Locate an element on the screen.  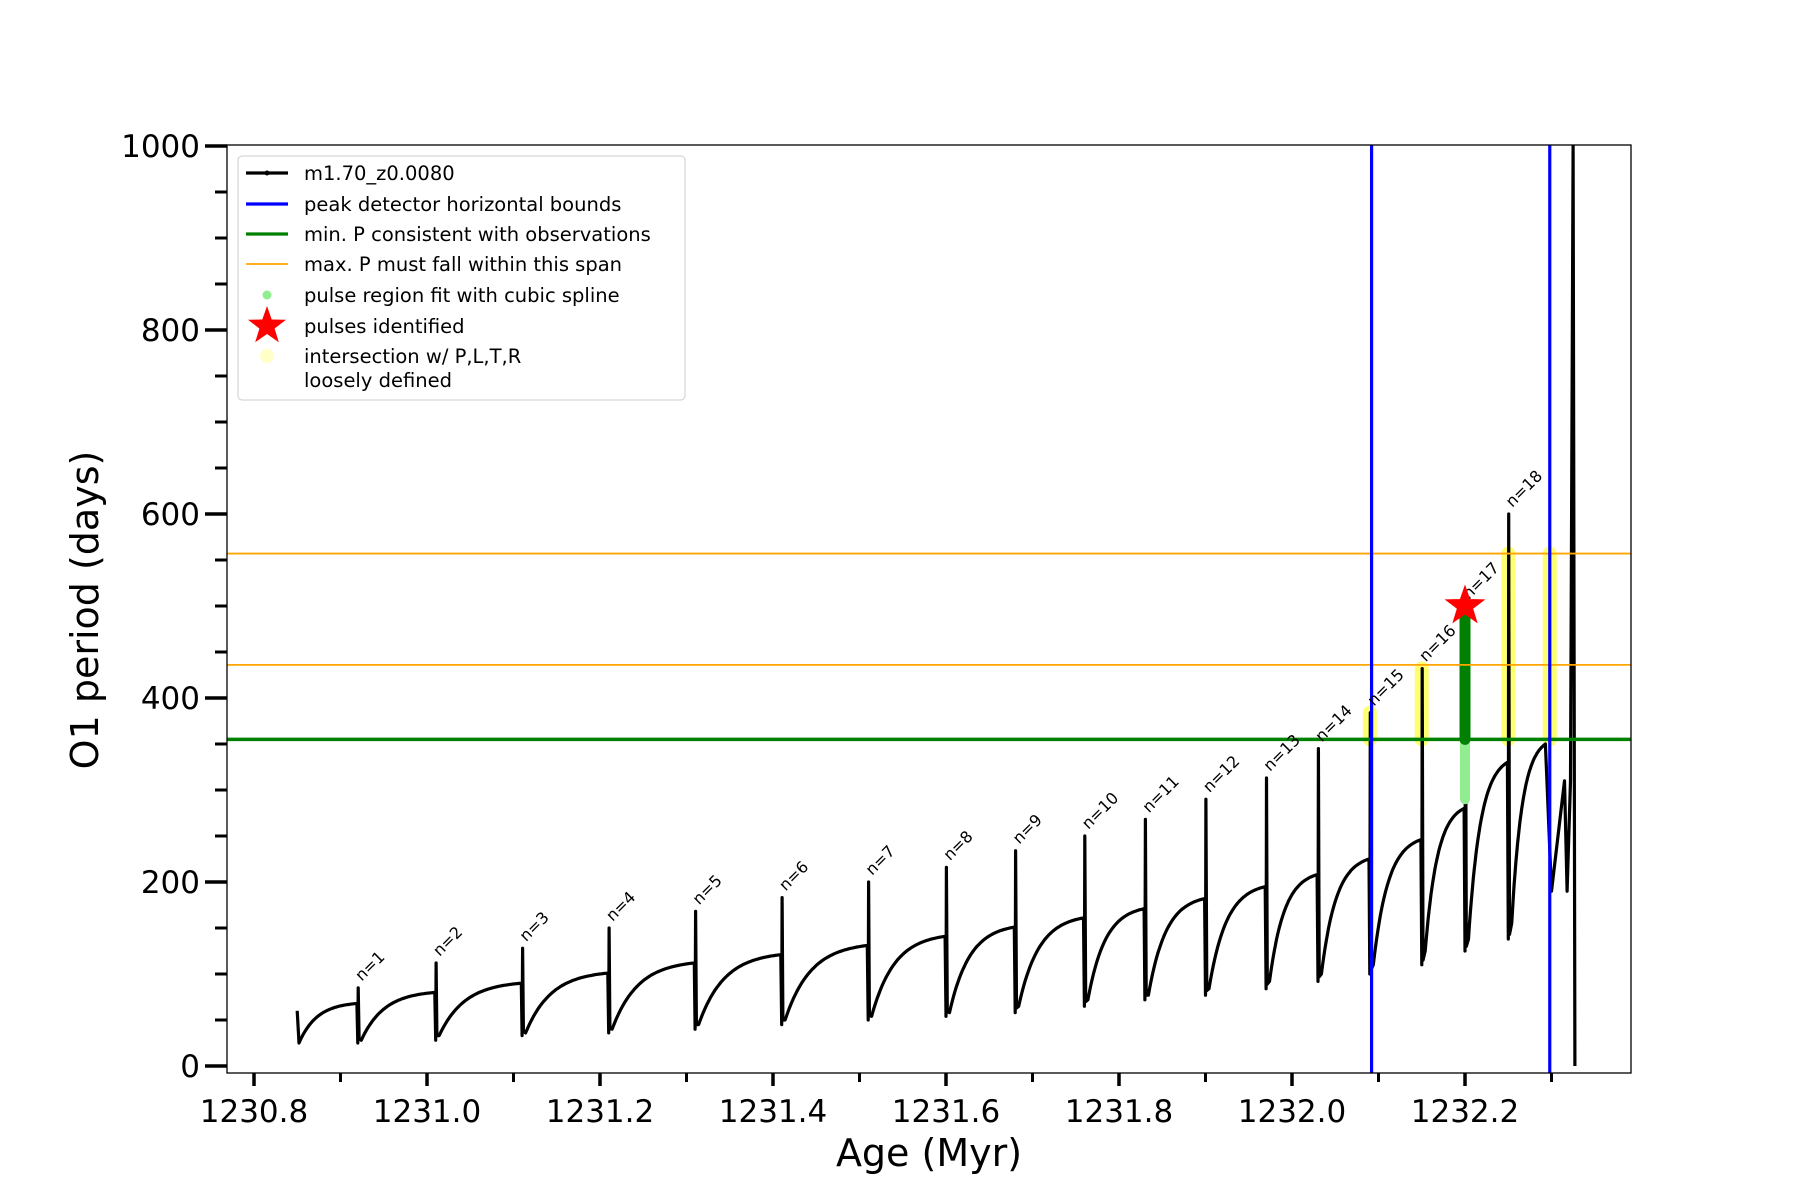
legend-label-4: max. P must fall within this span is located at coordinates (463, 264).